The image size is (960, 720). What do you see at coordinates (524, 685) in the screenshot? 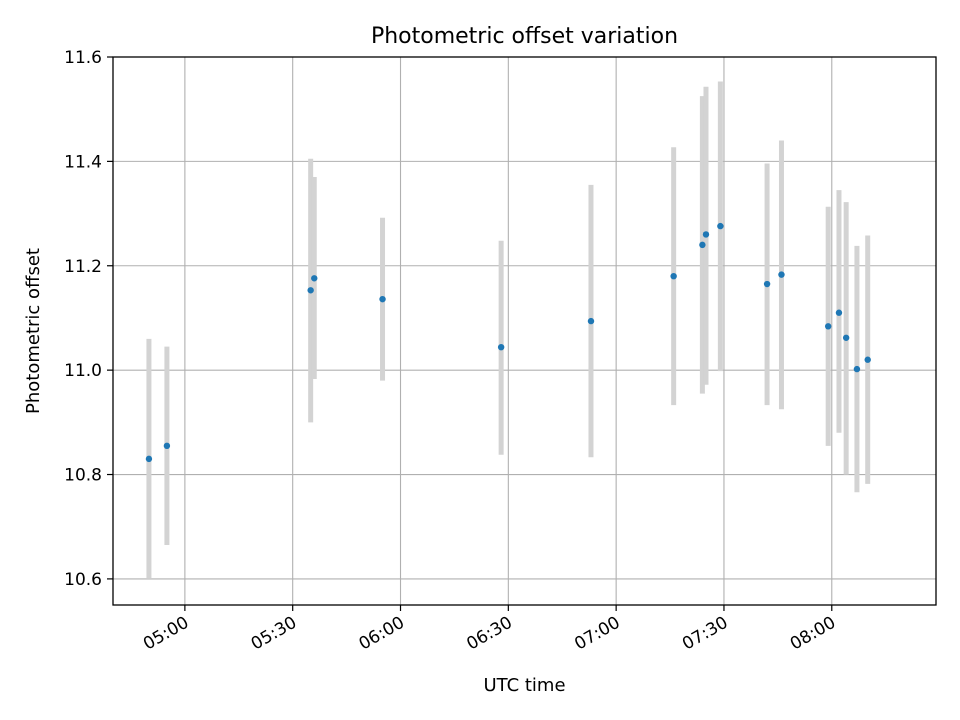
I see `x-axis-label: UTC time` at bounding box center [524, 685].